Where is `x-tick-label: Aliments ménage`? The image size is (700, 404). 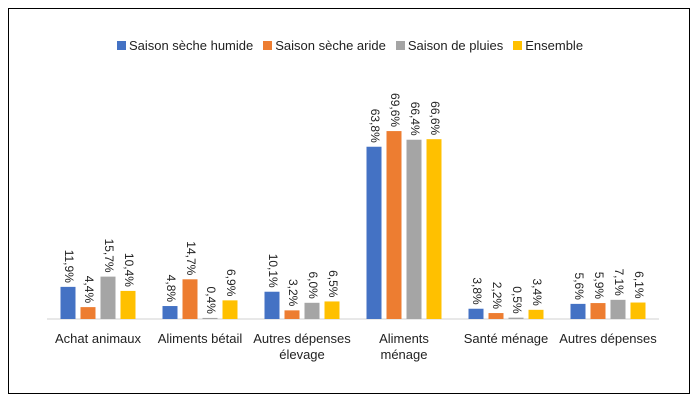 x-tick-label: Aliments ménage is located at coordinates (404, 346).